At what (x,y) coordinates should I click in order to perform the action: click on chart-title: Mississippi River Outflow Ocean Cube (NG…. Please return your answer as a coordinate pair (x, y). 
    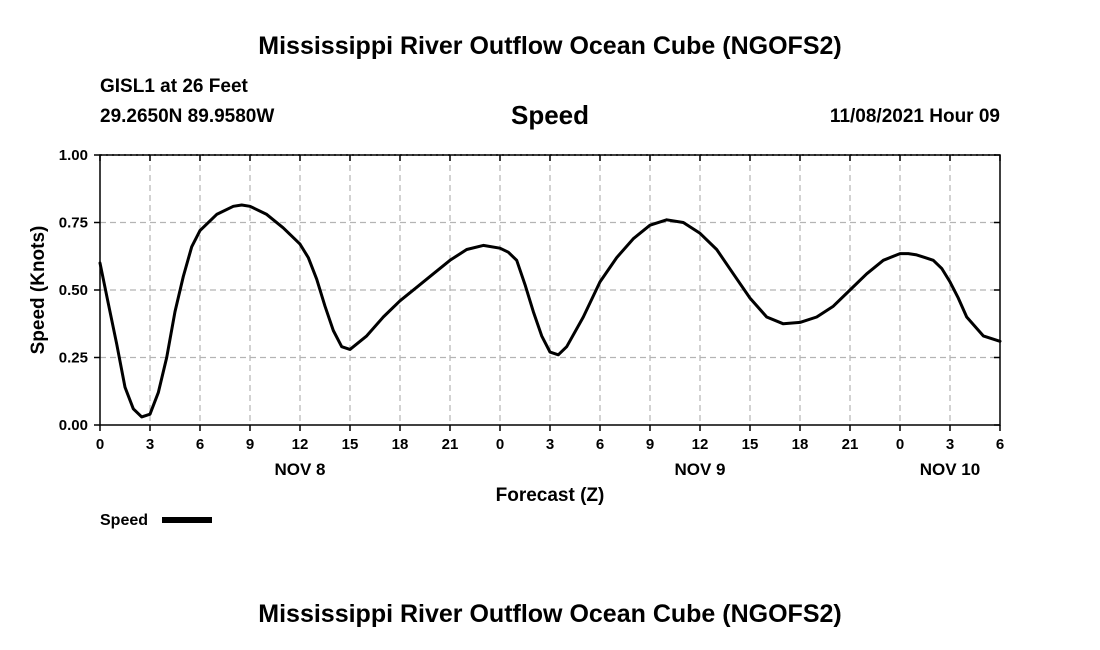
    Looking at the image, I should click on (550, 46).